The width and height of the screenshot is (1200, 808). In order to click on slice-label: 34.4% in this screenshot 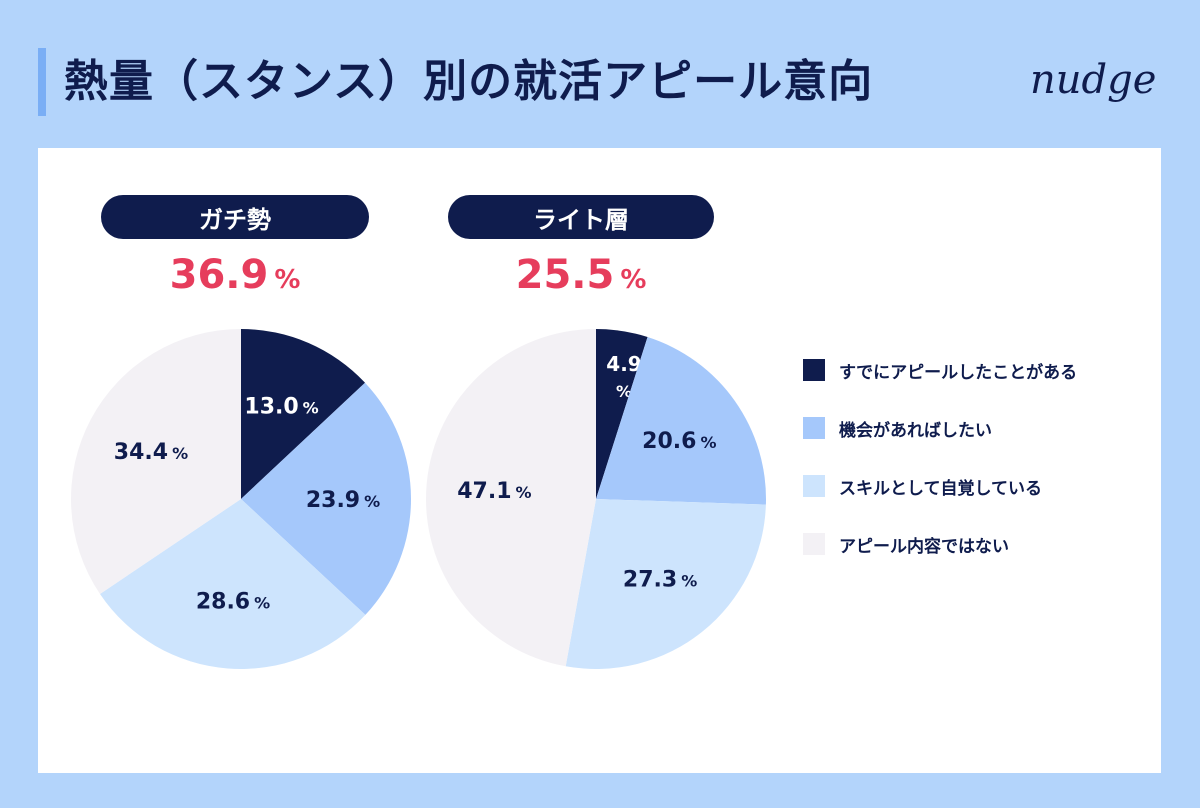, I will do `click(151, 452)`.